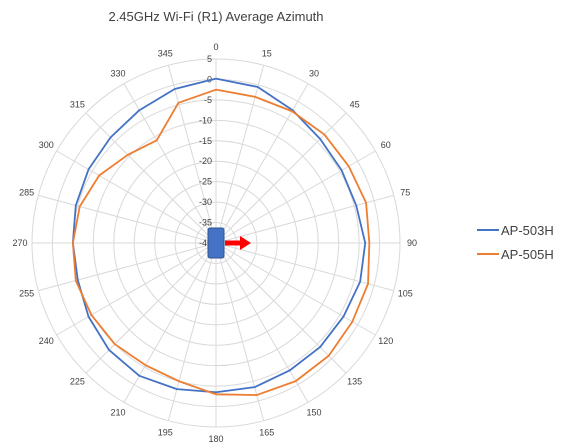 This screenshot has height=448, width=563. Describe the element at coordinates (205, 223) in the screenshot. I see `radial-tick-8: -35` at that location.